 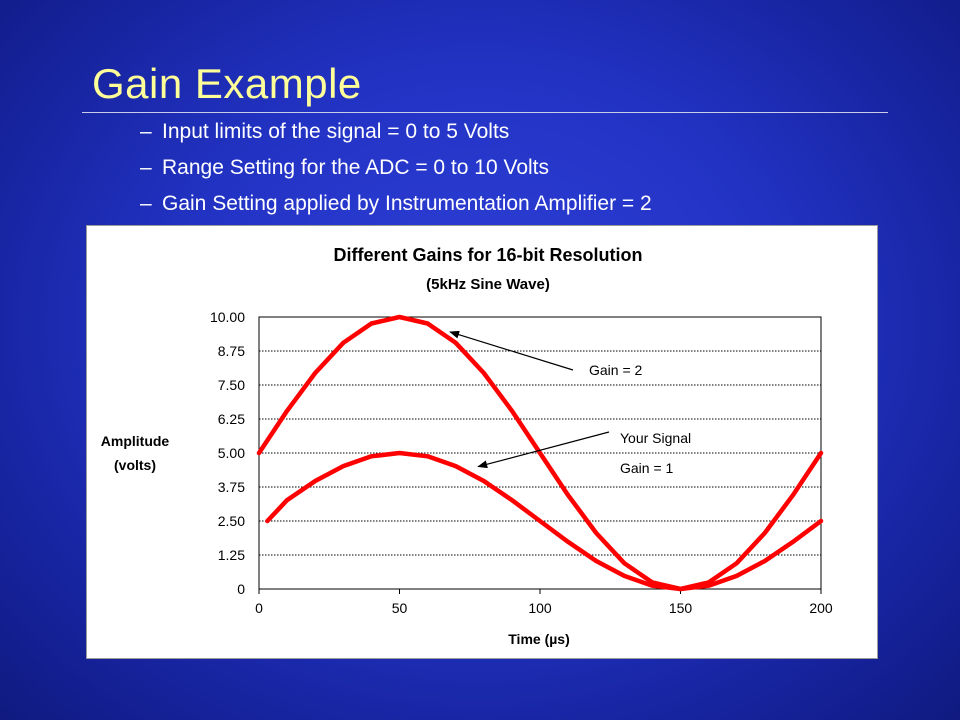 What do you see at coordinates (681, 608) in the screenshot?
I see `x-tick-label: 150` at bounding box center [681, 608].